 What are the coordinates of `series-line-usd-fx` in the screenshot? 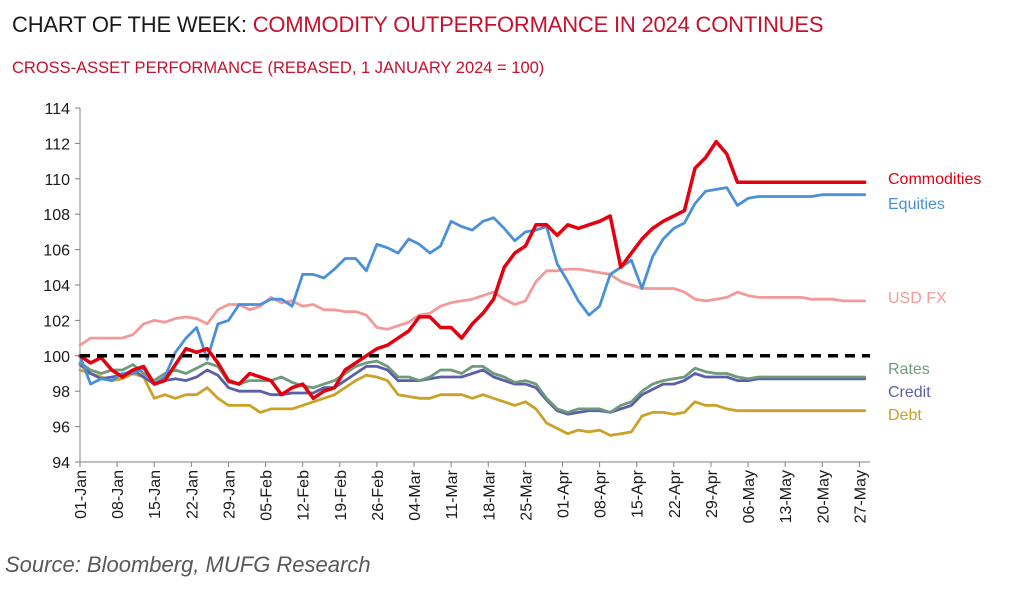 It's located at (472, 307).